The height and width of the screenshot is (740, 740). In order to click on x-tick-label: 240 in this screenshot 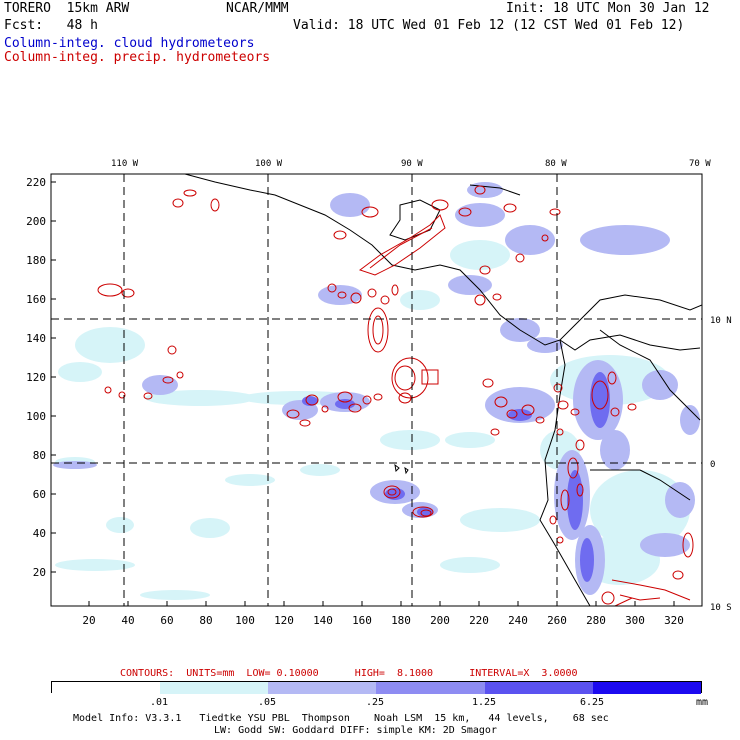, I will do `click(518, 620)`.